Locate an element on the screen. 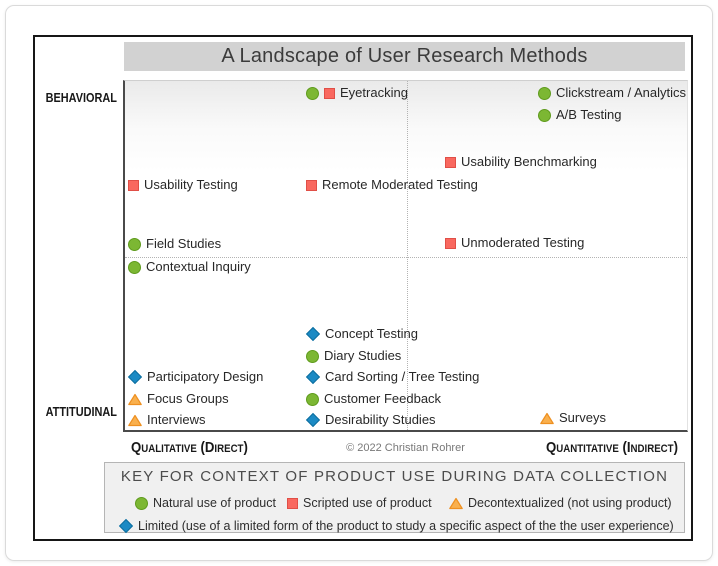  method-item: Participatory Design is located at coordinates (195, 377).